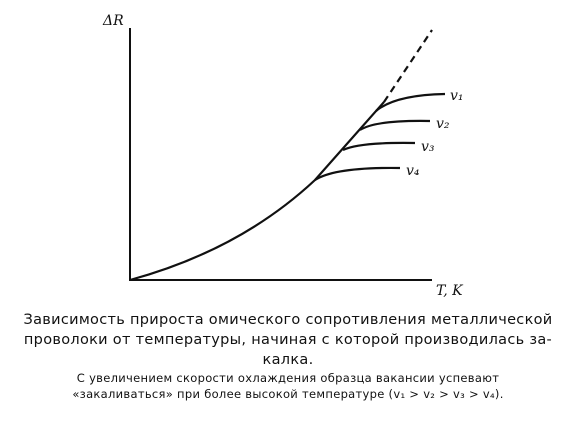 The height and width of the screenshot is (430, 576). Describe the element at coordinates (457, 96) in the screenshot. I see `curve-label: v₁` at that location.